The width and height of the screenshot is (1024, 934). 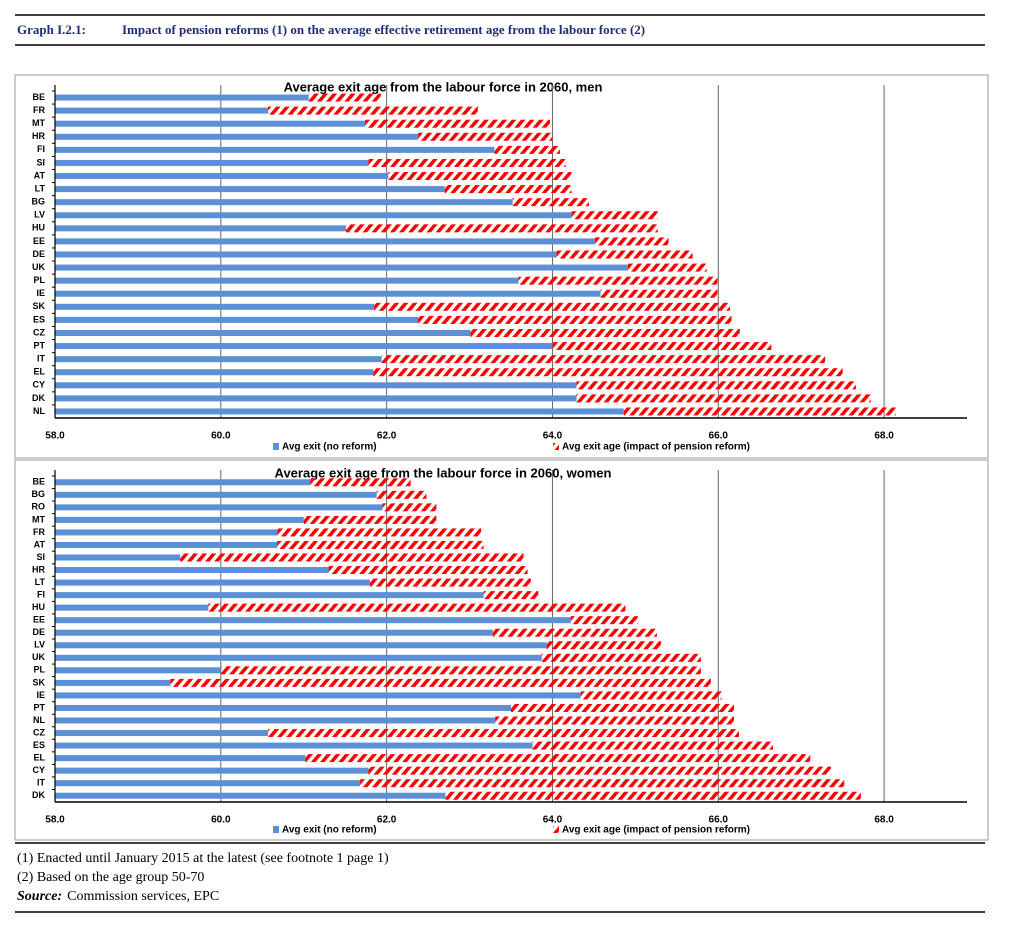 What do you see at coordinates (51, 29) in the screenshot?
I see `graph-label: Graph I.2.1:` at bounding box center [51, 29].